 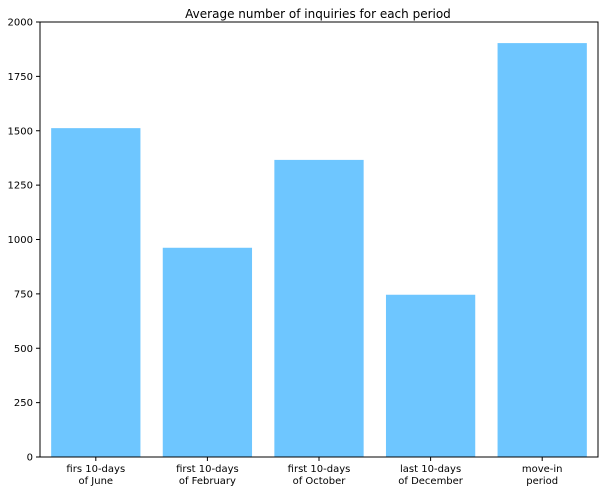 I want to click on y-tick-label-3: 750, so click(x=23, y=294).